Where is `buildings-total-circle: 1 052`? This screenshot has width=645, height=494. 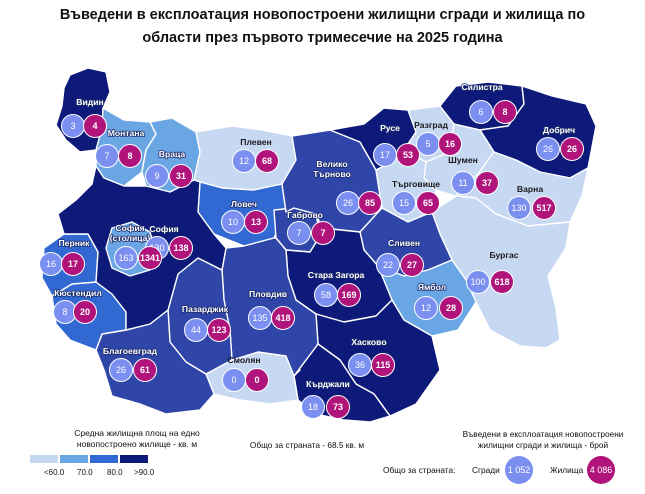 buildings-total-circle: 1 052 is located at coordinates (519, 470).